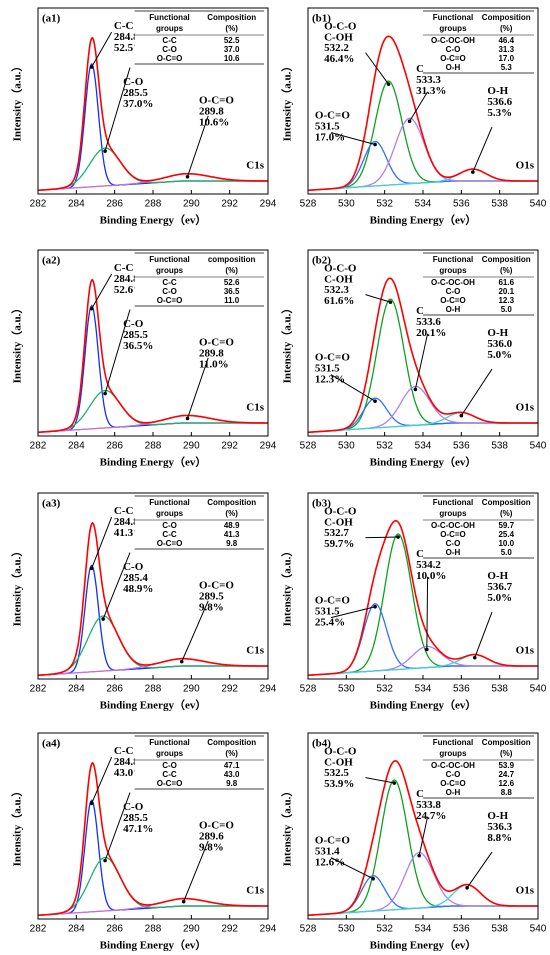 The height and width of the screenshot is (955, 550). Describe the element at coordinates (506, 291) in the screenshot. I see `table-cell: 20.1` at that location.